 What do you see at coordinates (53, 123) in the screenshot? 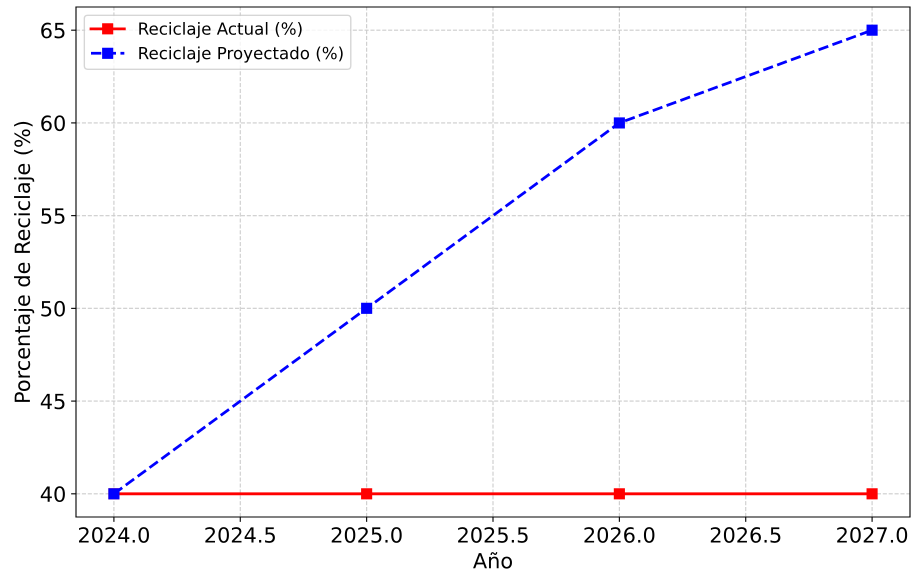
I see `y-tick-label: 60` at bounding box center [53, 123].